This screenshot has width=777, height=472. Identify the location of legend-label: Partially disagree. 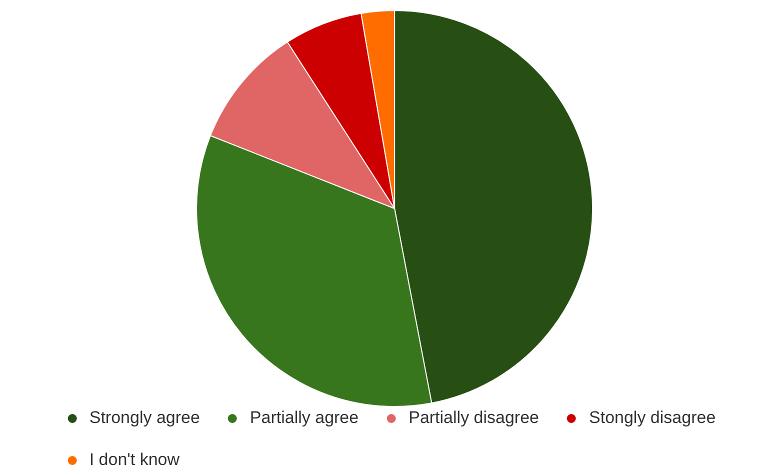
(474, 418).